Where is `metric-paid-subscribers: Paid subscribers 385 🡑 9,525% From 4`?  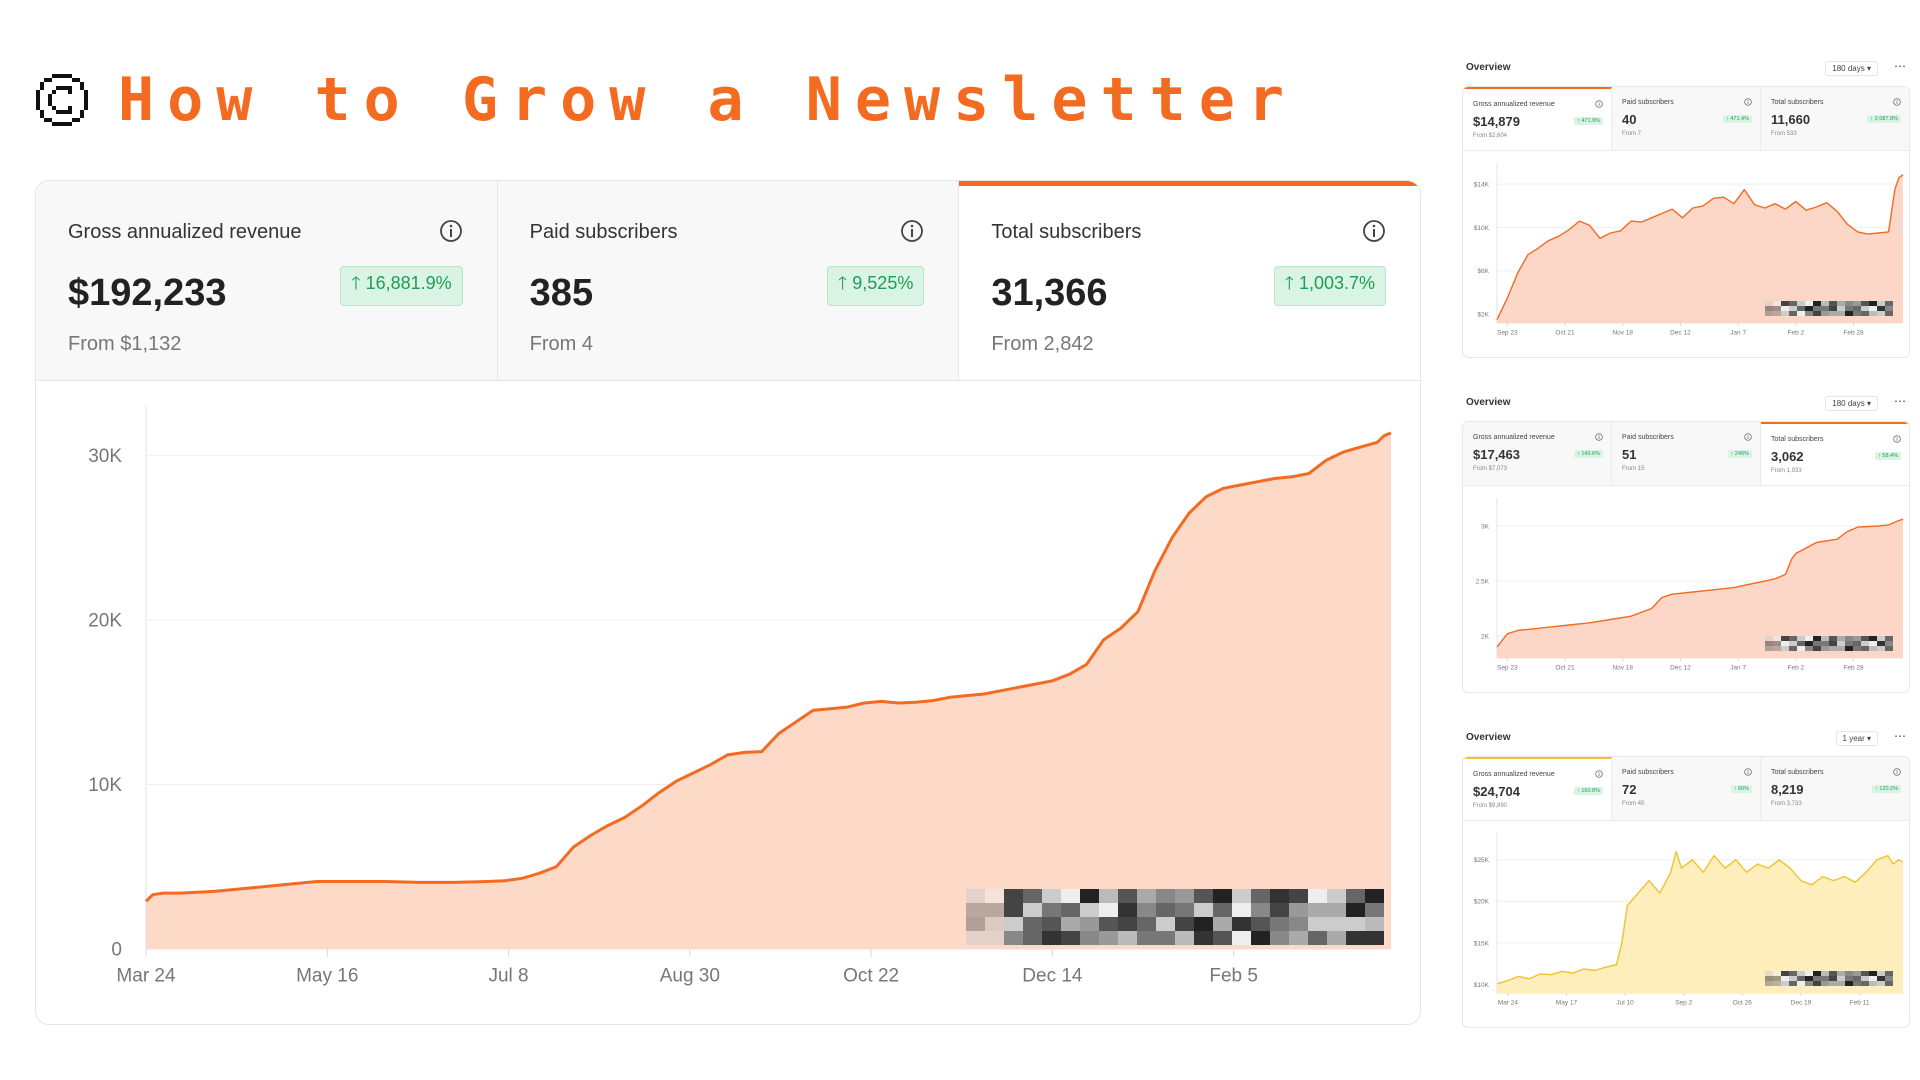 metric-paid-subscribers: Paid subscribers 385 🡑 9,525% From 4 is located at coordinates (728, 280).